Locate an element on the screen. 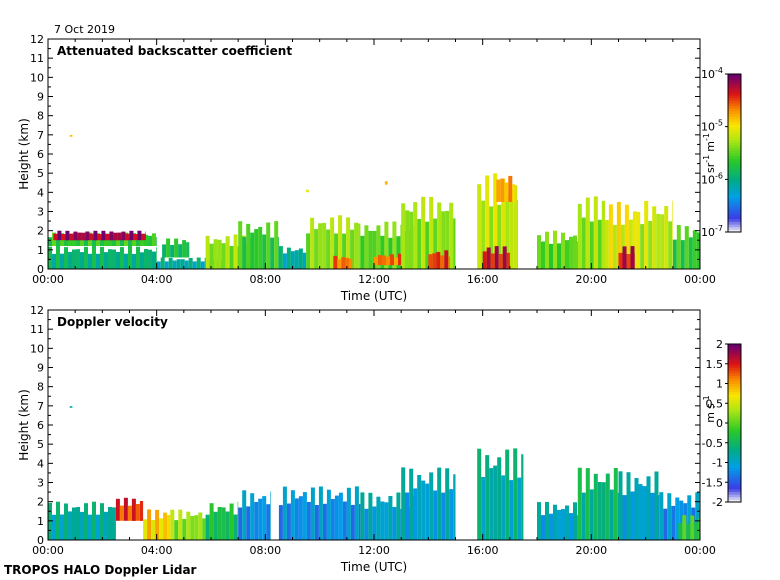 The width and height of the screenshot is (780, 580). x-tick-label: 12:00 is located at coordinates (374, 550).